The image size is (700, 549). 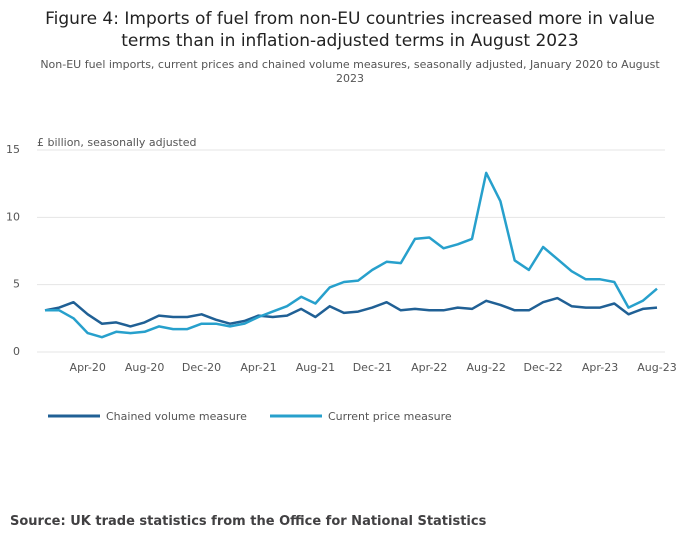 I want to click on x-tick-label: Apr-20, so click(x=88, y=367).